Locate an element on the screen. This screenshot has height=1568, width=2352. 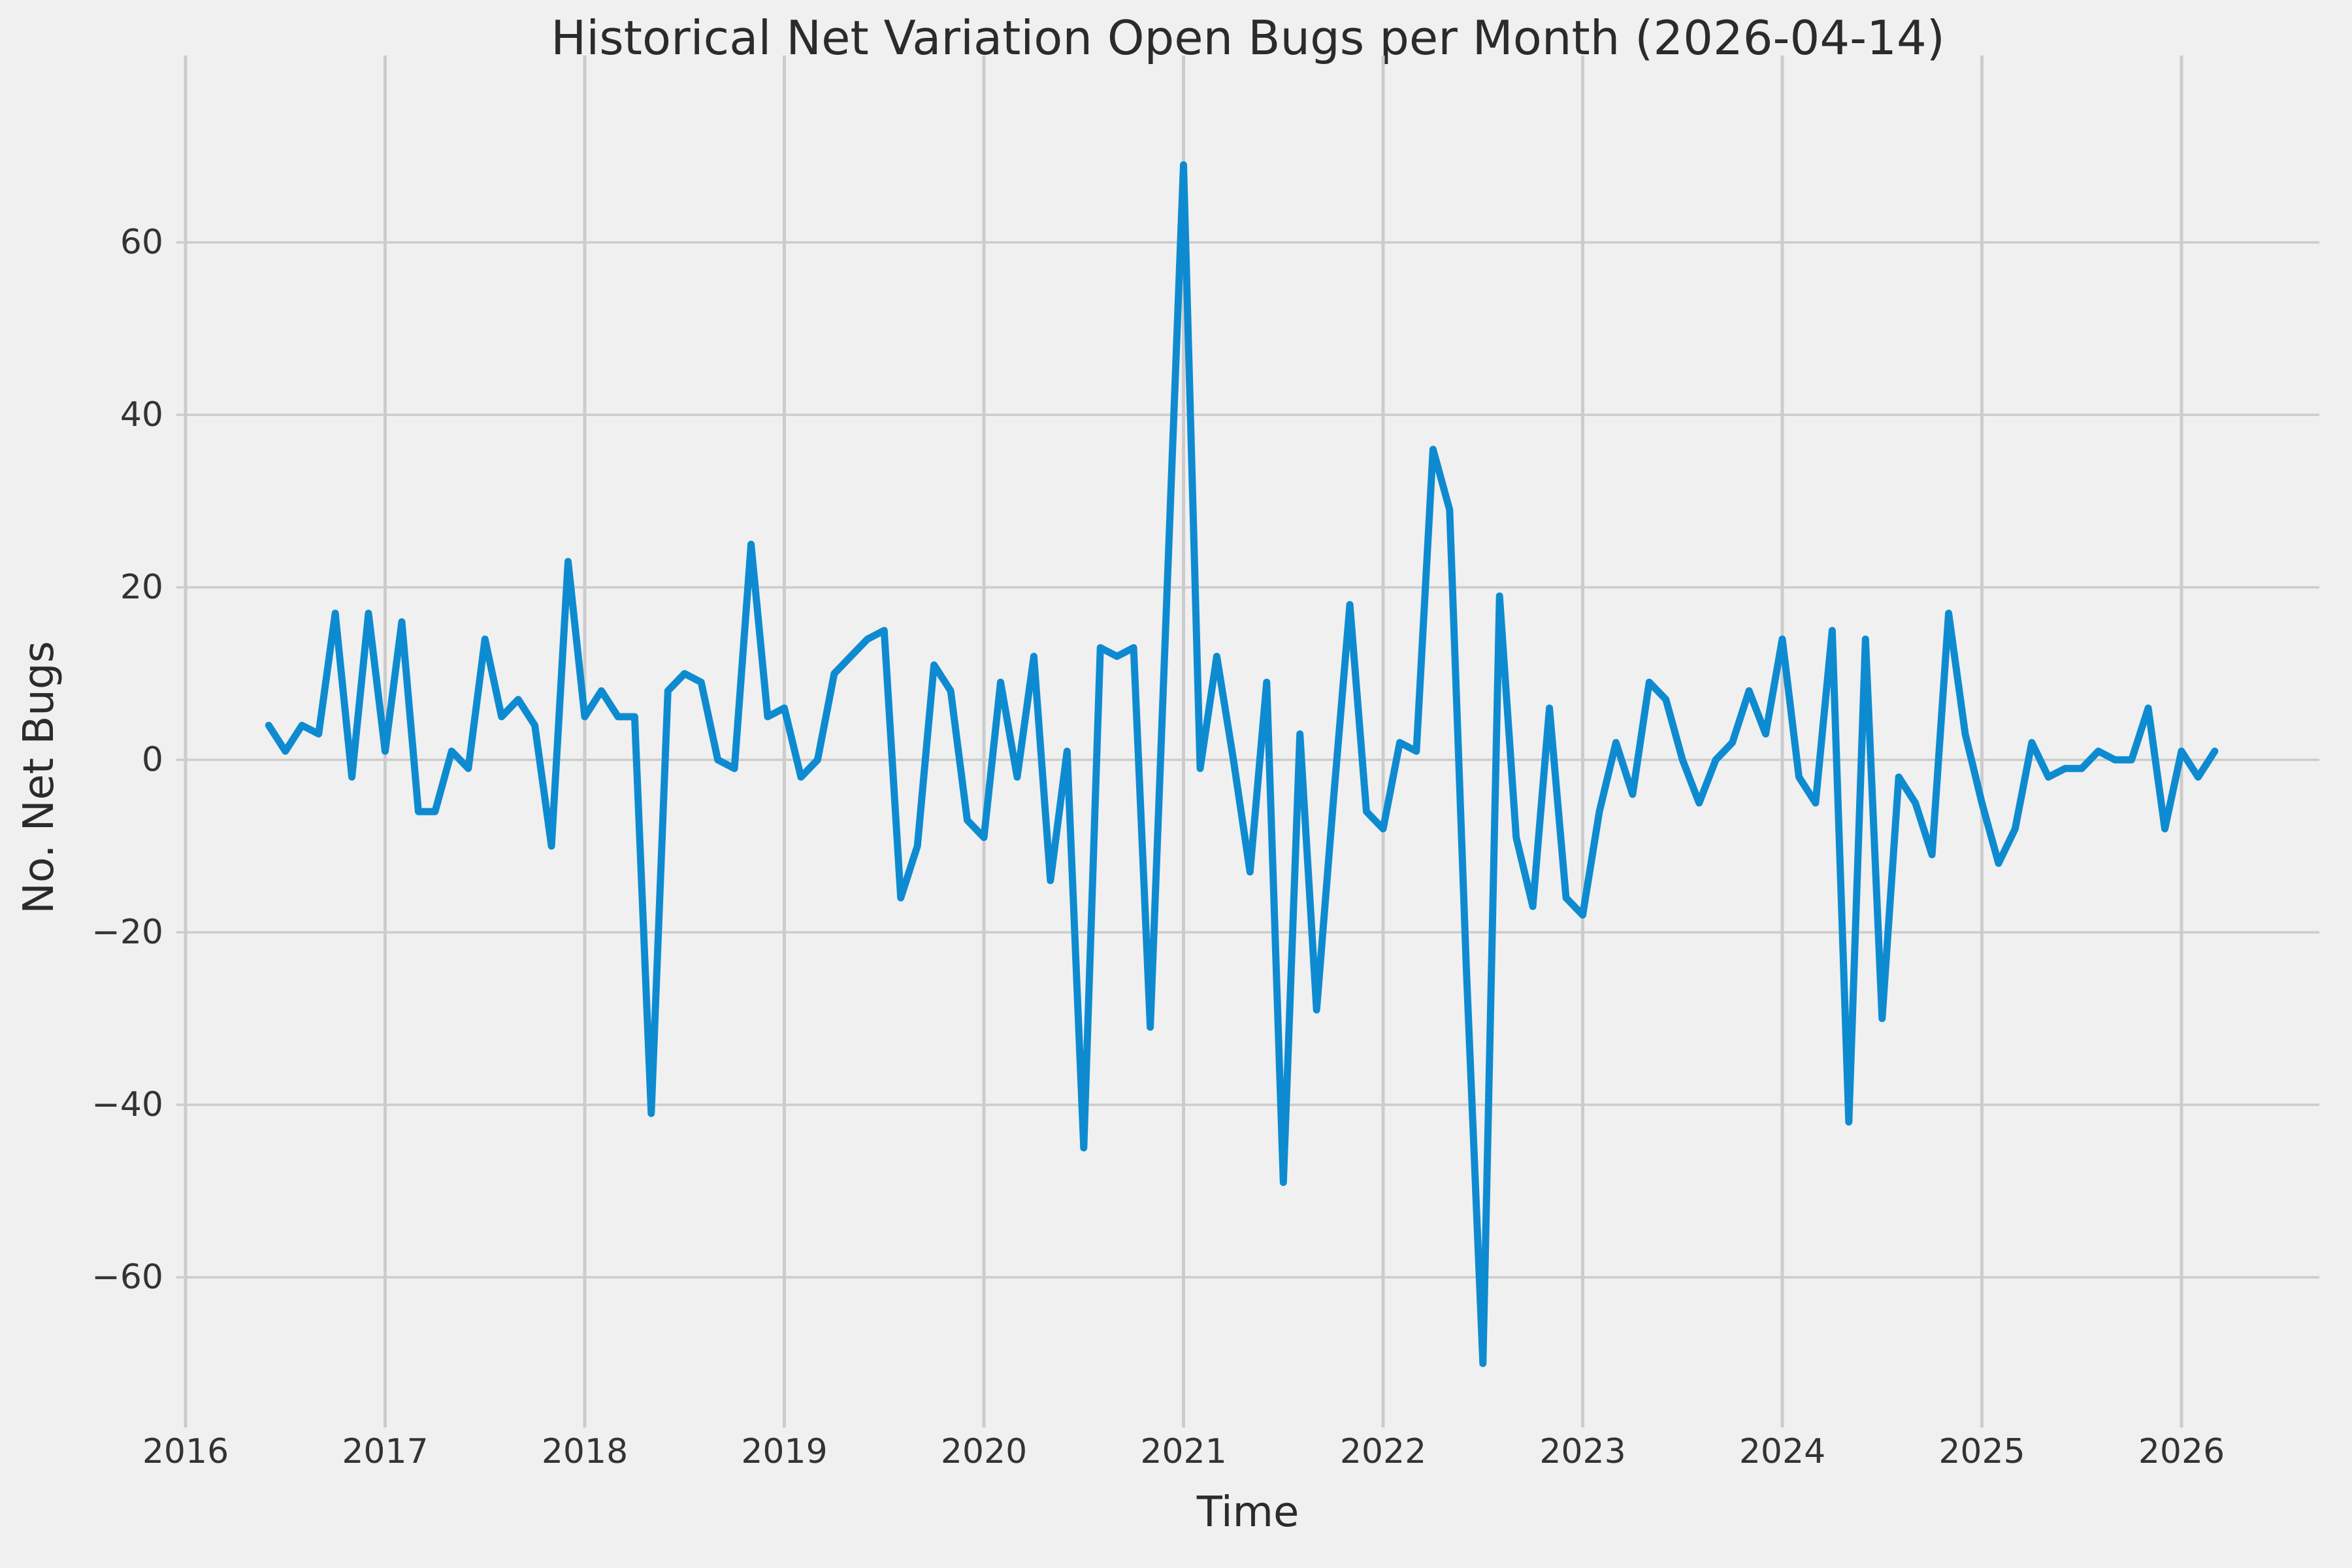
x-tick-label: 2018 is located at coordinates (585, 1451).